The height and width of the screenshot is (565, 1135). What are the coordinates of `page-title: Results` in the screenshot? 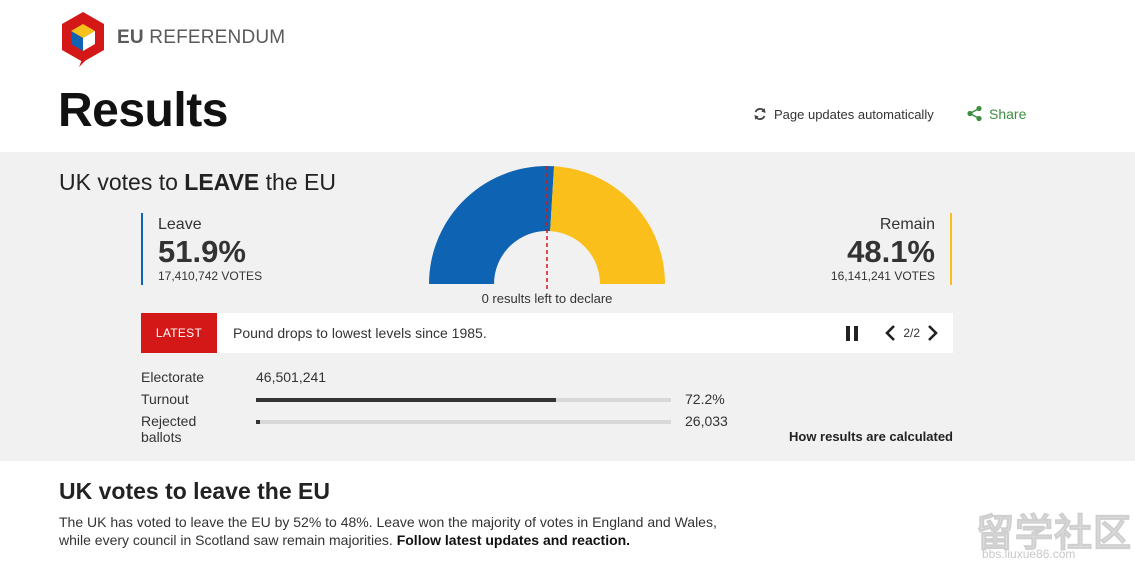 It's located at (143, 110).